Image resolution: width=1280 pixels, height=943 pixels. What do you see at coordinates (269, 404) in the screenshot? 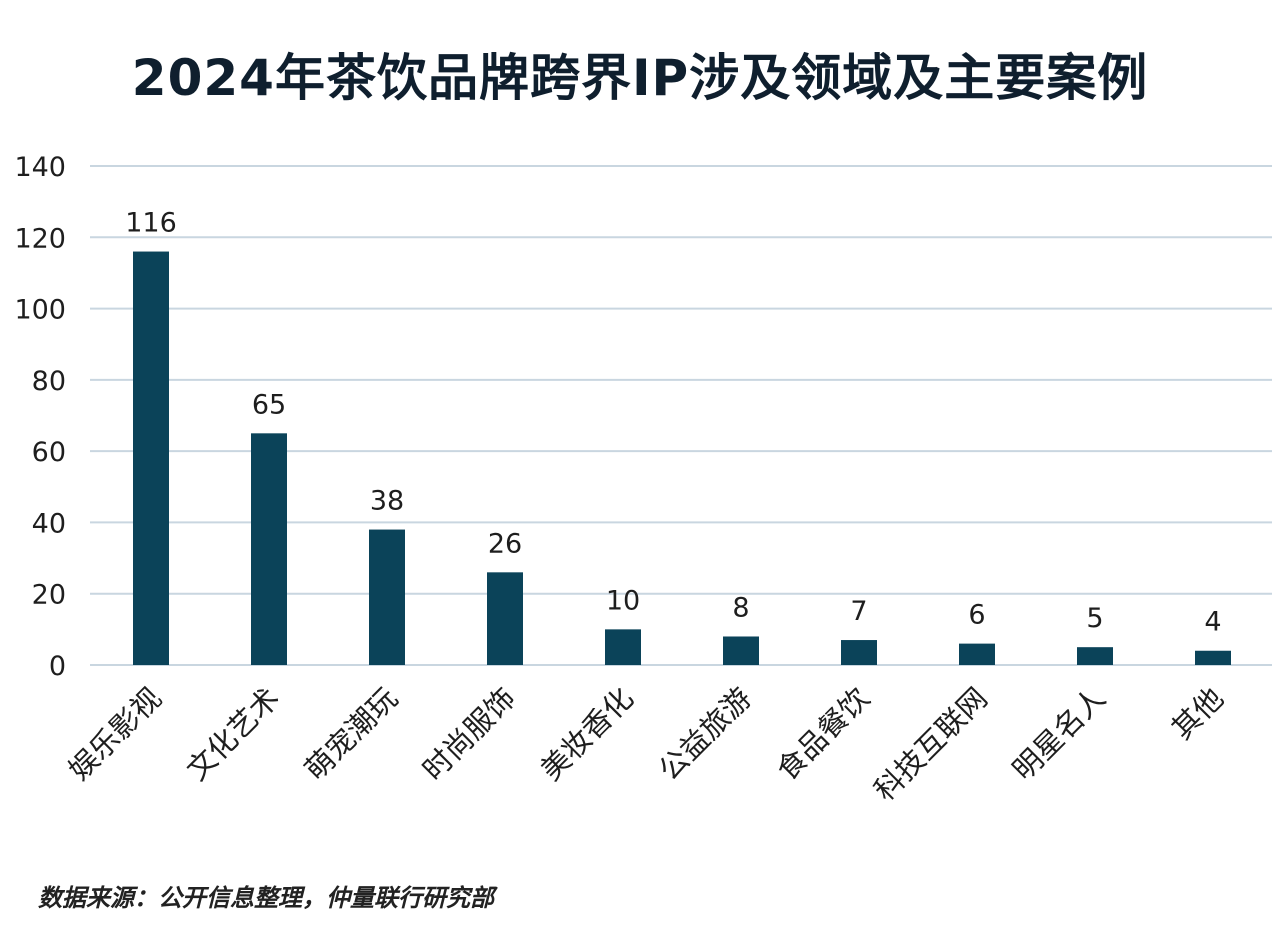
I see `data-label: 65` at bounding box center [269, 404].